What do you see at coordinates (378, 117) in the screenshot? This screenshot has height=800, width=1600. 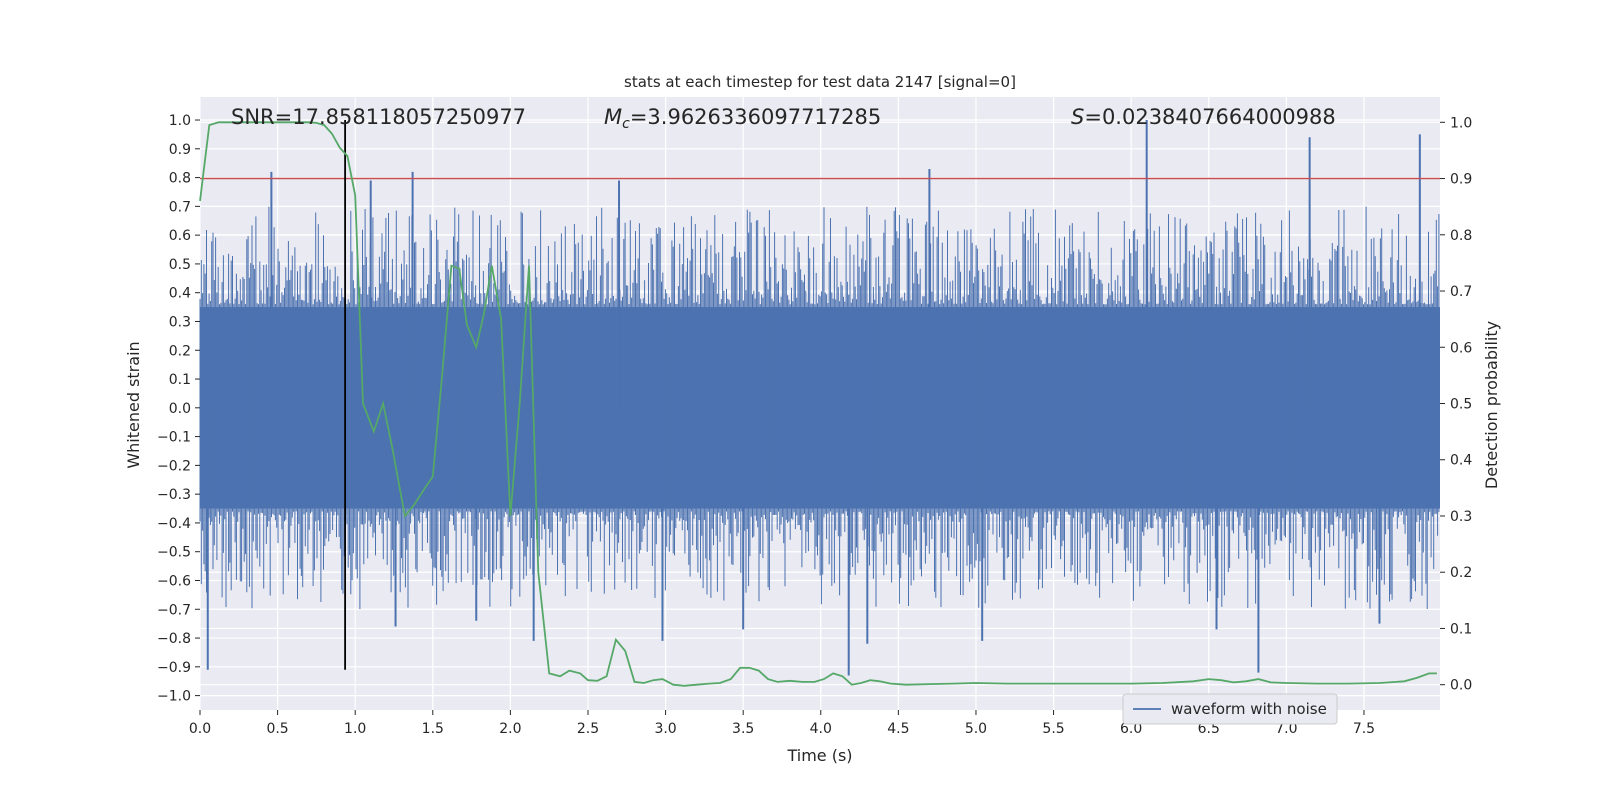 I see `snr-annotation: SNR=17.858118057250977` at bounding box center [378, 117].